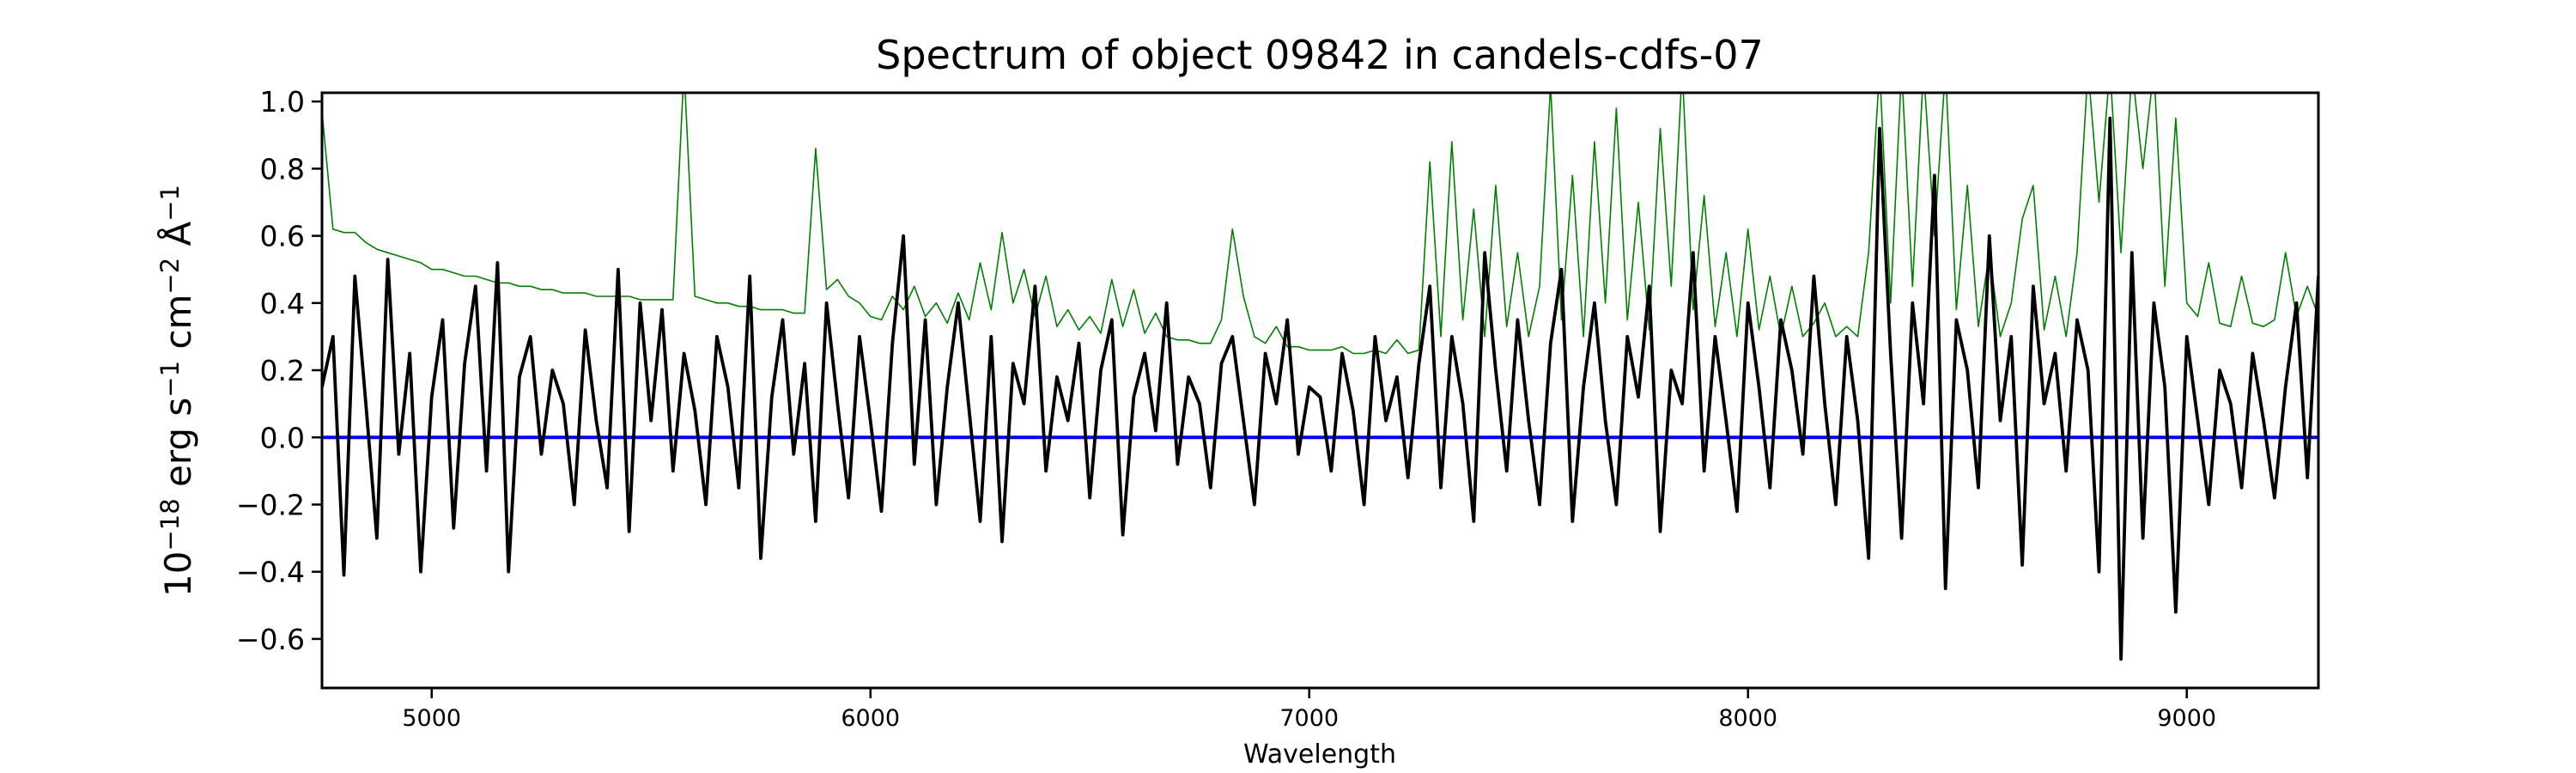 This screenshot has height=773, width=2576. What do you see at coordinates (270, 504) in the screenshot?
I see `y-tick-label: −0.2` at bounding box center [270, 504].